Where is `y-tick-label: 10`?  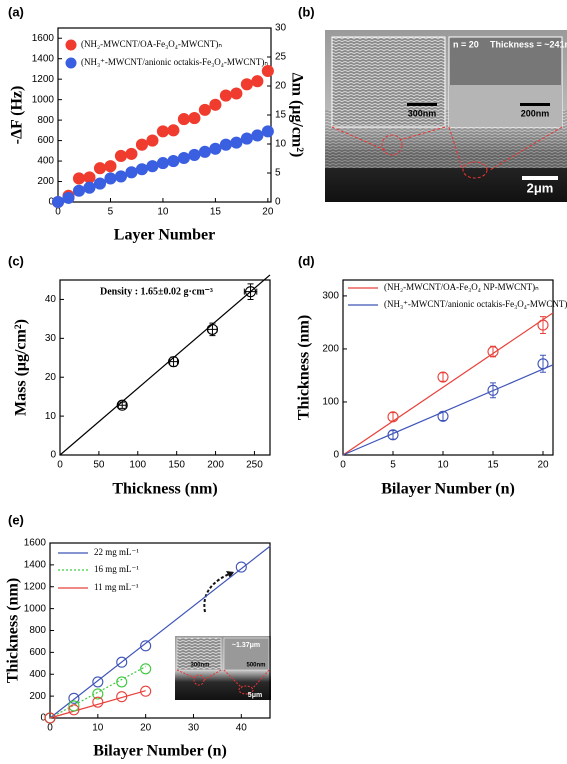 y-tick-label: 10 is located at coordinates (51, 416).